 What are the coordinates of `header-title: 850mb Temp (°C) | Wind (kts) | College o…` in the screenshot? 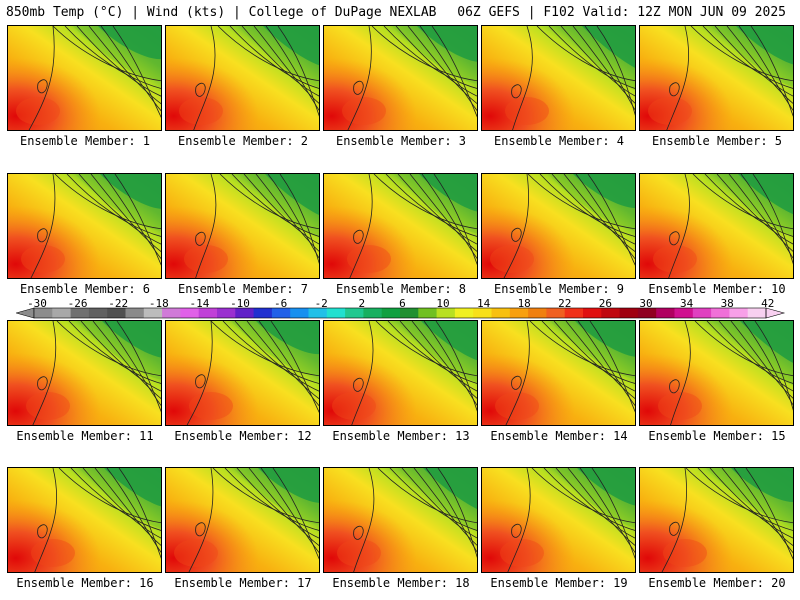 It's located at (221, 12).